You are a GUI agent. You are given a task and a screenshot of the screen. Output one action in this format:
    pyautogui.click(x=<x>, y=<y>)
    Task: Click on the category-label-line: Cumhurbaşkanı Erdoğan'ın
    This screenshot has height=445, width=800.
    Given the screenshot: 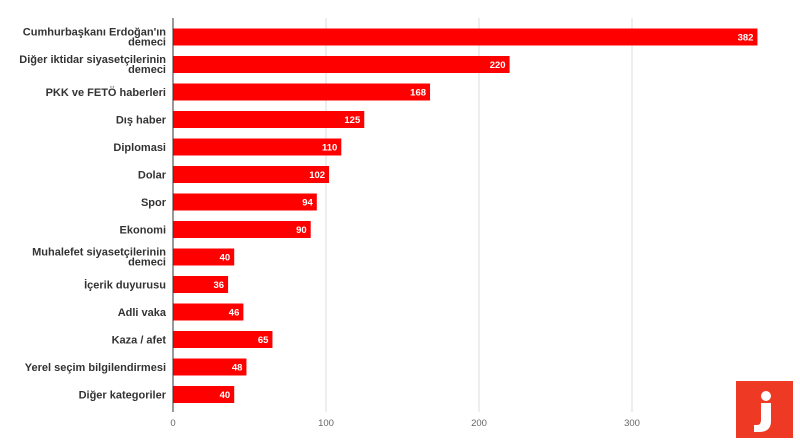 What is the action you would take?
    pyautogui.click(x=94, y=33)
    